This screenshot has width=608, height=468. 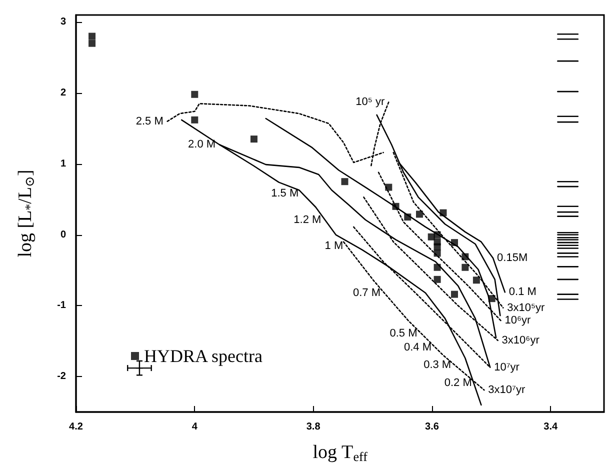 I want to click on y-tick-label: -2, so click(x=61, y=376).